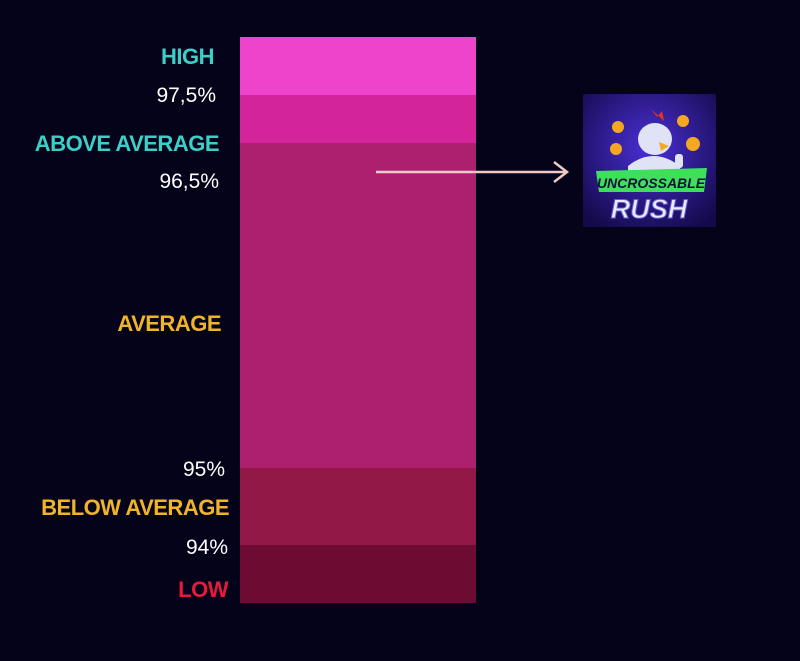  I want to click on label-high: HIGH, so click(188, 56).